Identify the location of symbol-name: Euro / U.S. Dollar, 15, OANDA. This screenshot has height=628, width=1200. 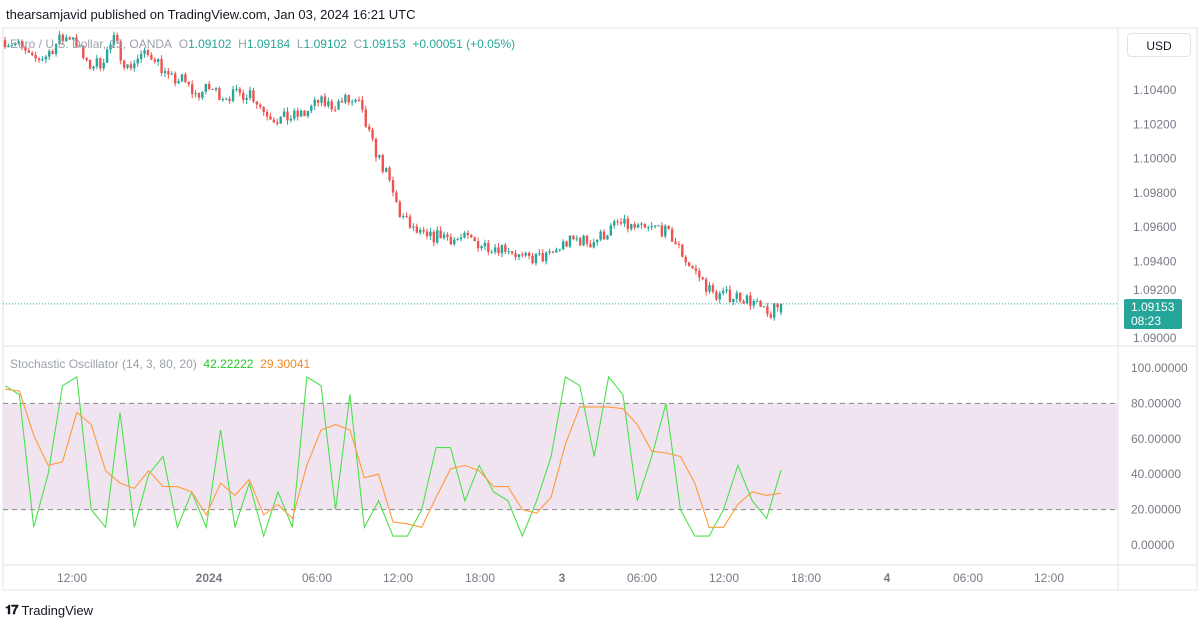
(91, 44).